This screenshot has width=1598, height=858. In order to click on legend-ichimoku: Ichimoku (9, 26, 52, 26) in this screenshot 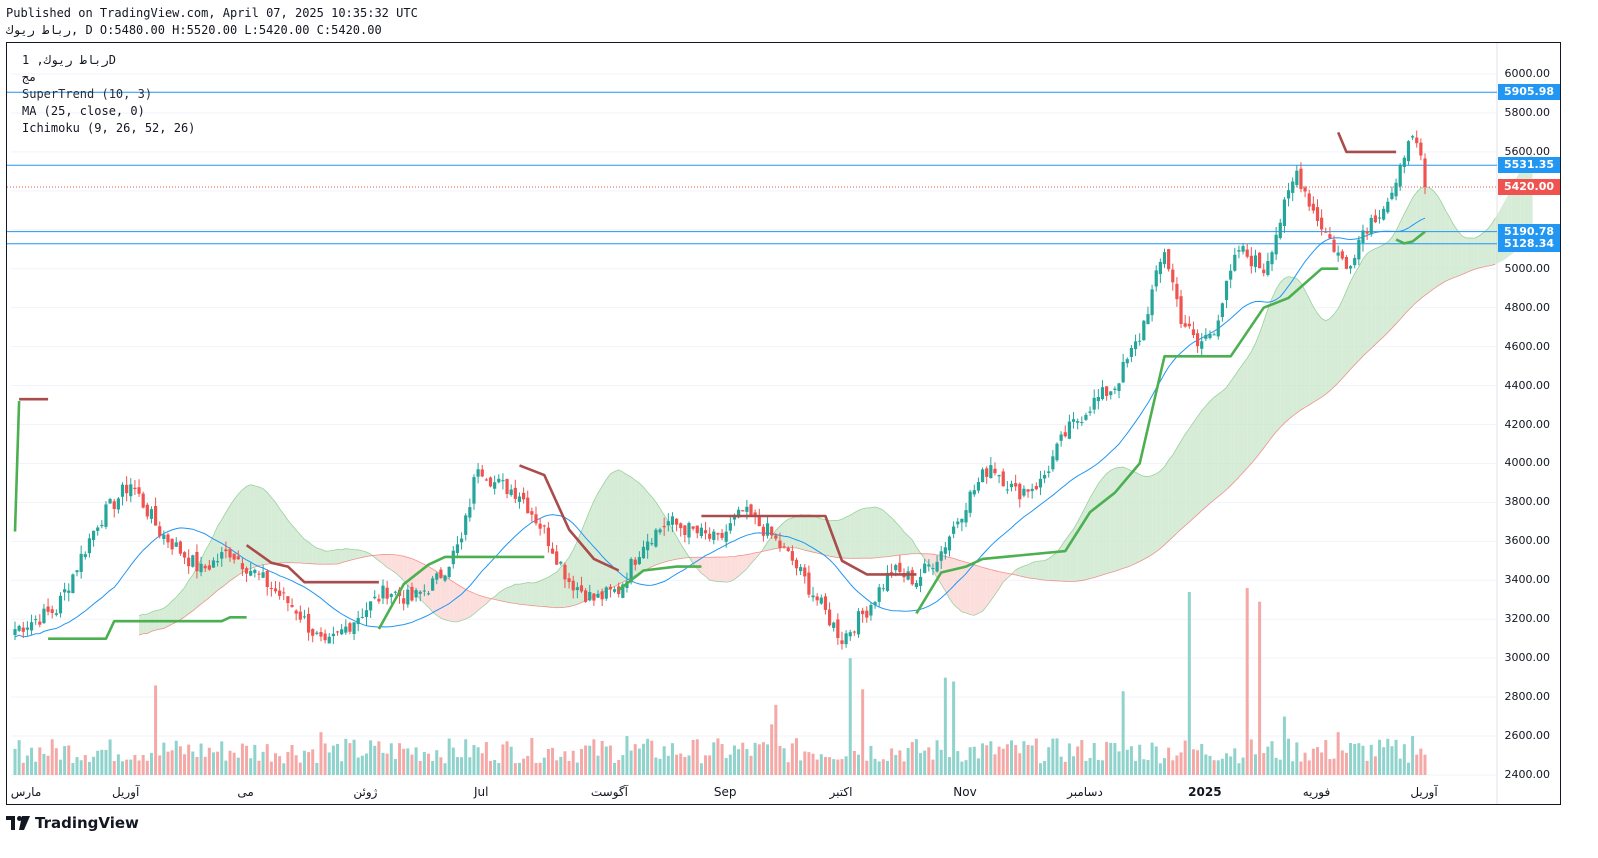, I will do `click(109, 128)`.